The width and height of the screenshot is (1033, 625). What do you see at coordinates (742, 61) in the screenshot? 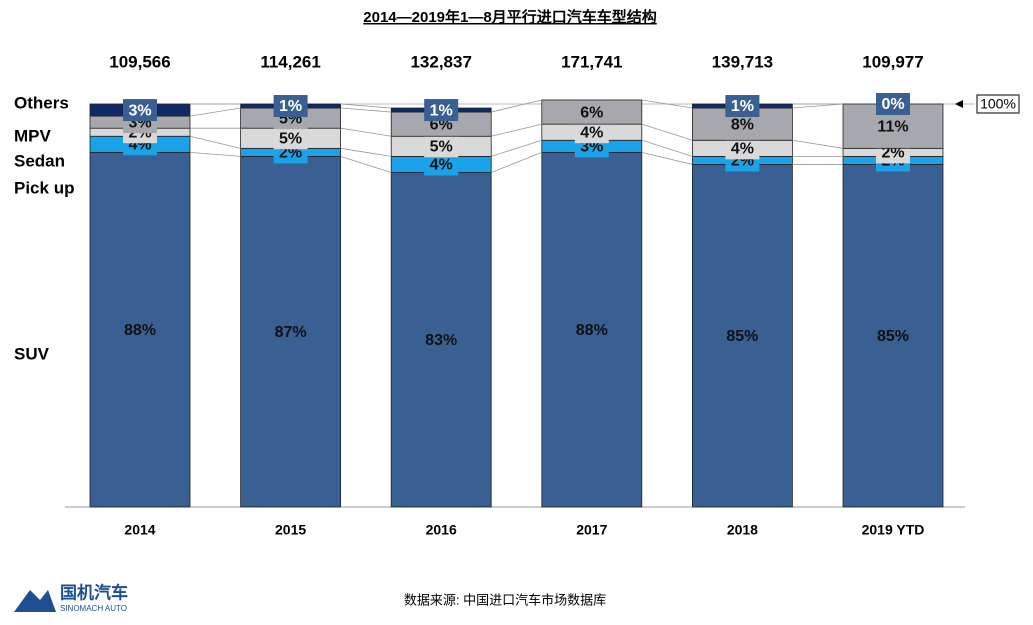
I see `total-label: 139,713` at bounding box center [742, 61].